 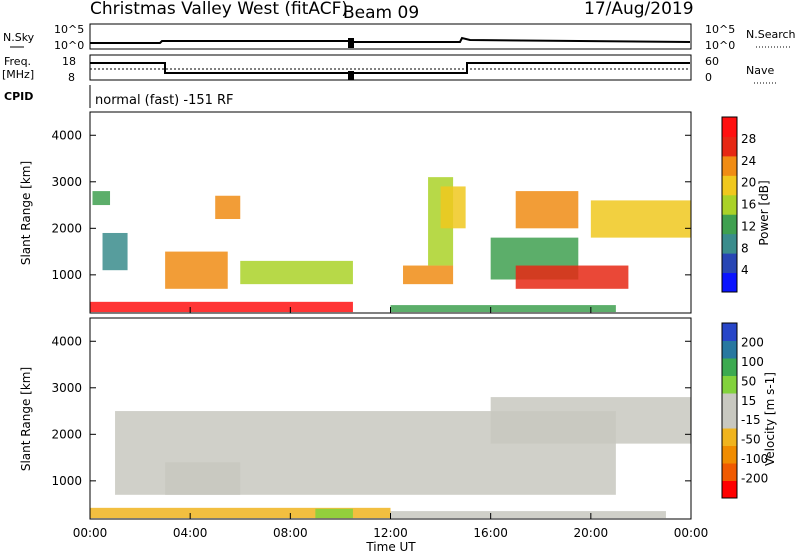 What do you see at coordinates (748, 139) in the screenshot?
I see `colorbar-tick-label: 28` at bounding box center [748, 139].